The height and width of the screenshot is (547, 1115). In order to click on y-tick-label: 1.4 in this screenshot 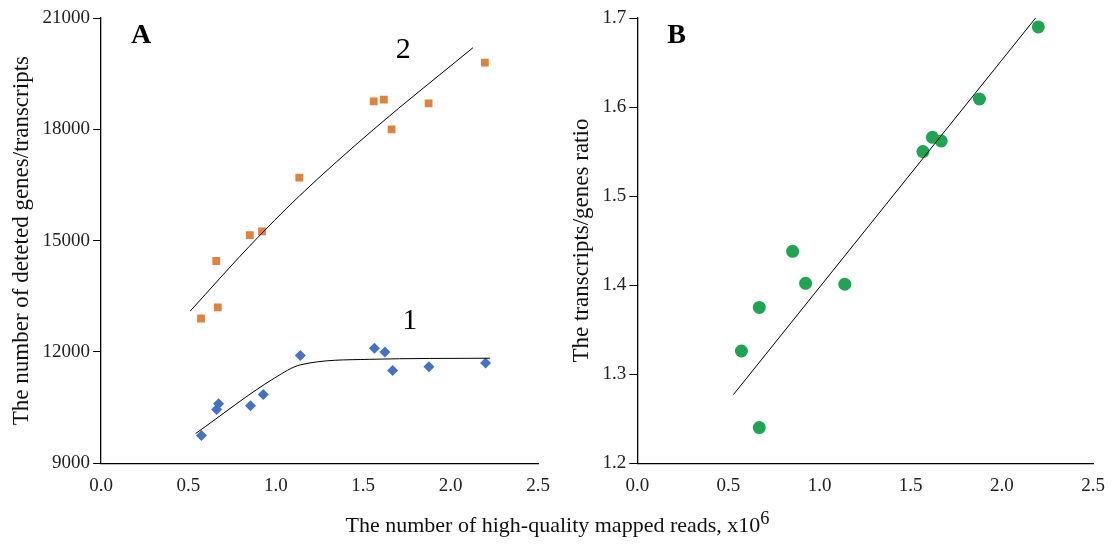, I will do `click(614, 284)`.